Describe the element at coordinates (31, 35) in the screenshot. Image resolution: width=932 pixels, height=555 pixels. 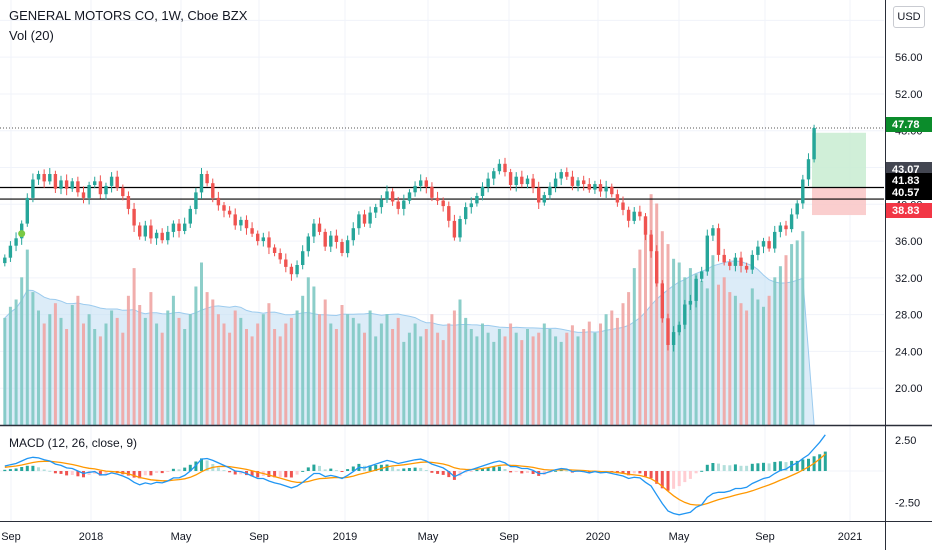
I see `volume-study-label: Vol (20)` at that location.